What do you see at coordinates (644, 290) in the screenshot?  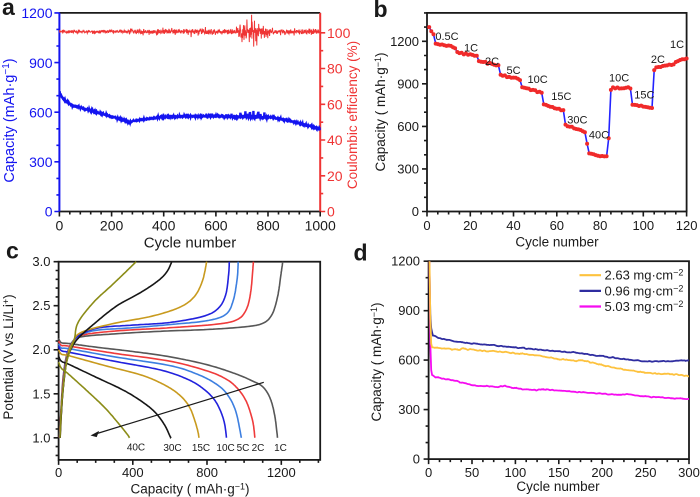 I see `svg-text: 0.96 mg·cm−2` at bounding box center [644, 290].